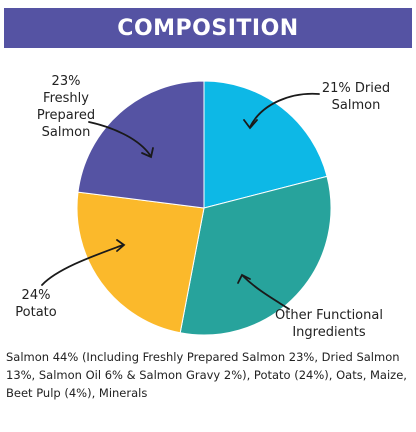 This screenshot has width=416, height=432. I want to click on callout-arrow-freshly-prepared-salmon, so click(119, 138).